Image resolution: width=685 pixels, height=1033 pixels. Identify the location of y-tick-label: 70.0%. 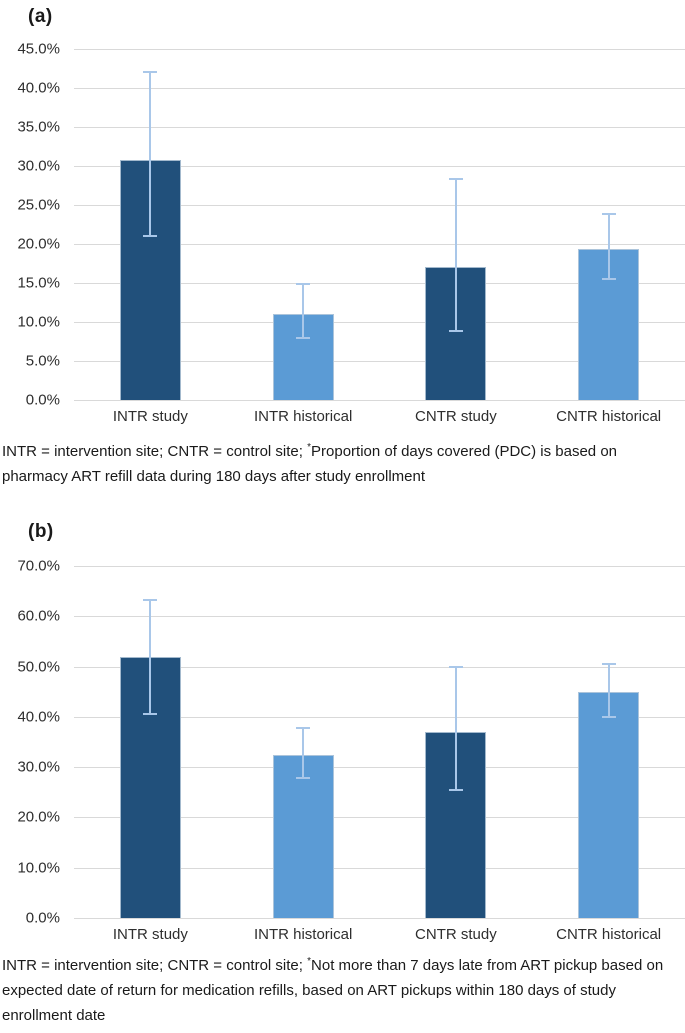
(38, 566).